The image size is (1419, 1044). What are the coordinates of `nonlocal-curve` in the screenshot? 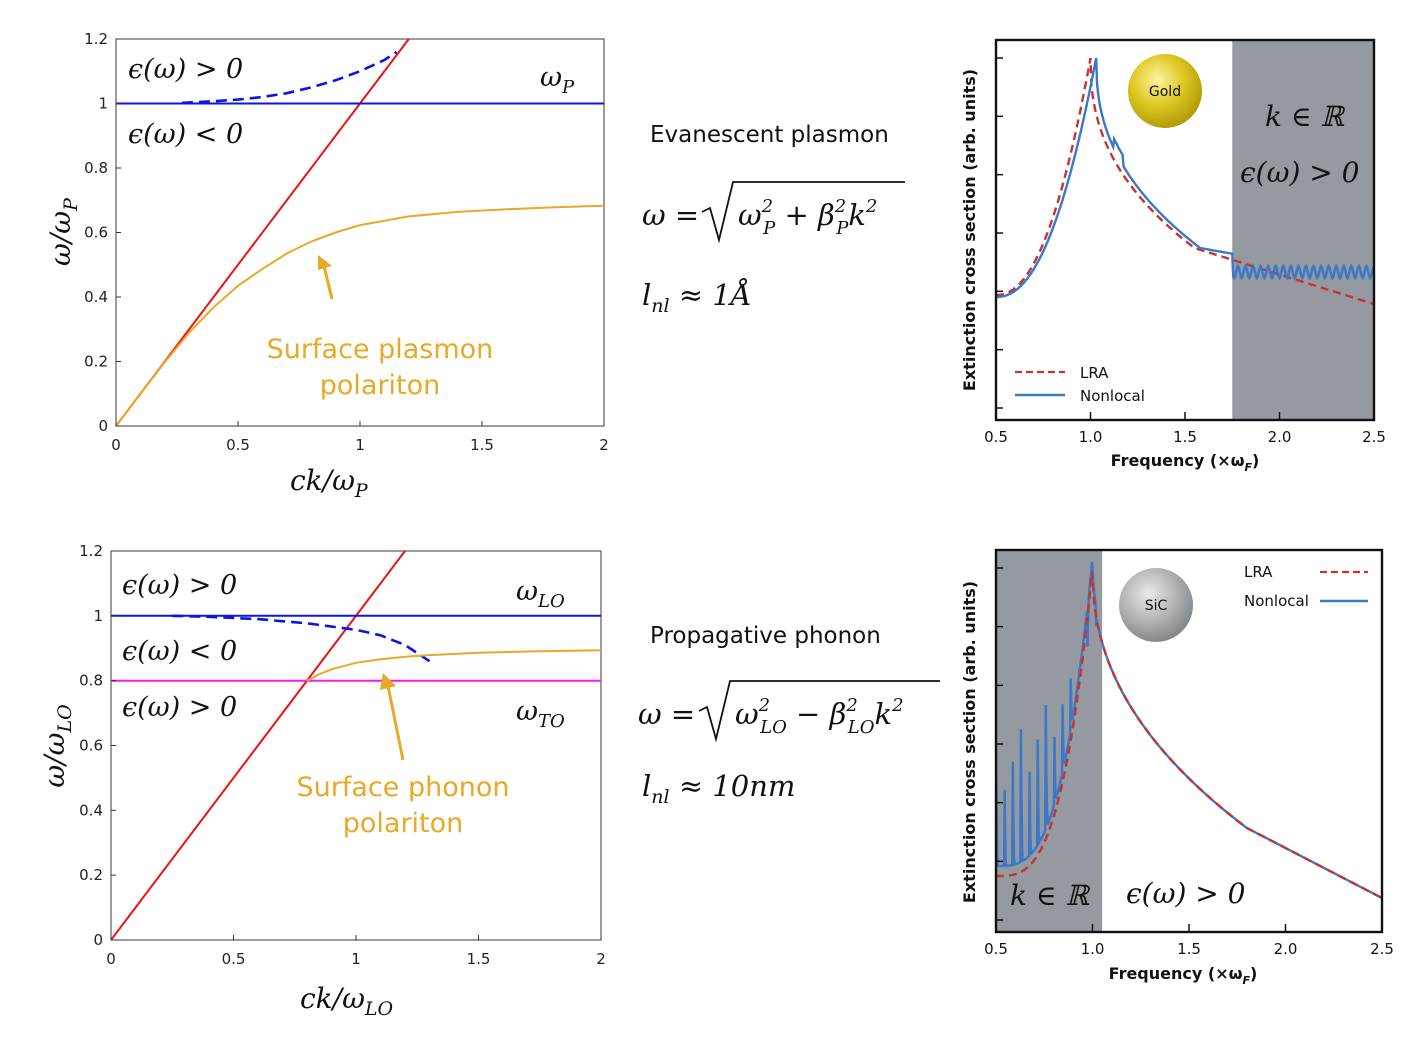 It's located at (1185, 178).